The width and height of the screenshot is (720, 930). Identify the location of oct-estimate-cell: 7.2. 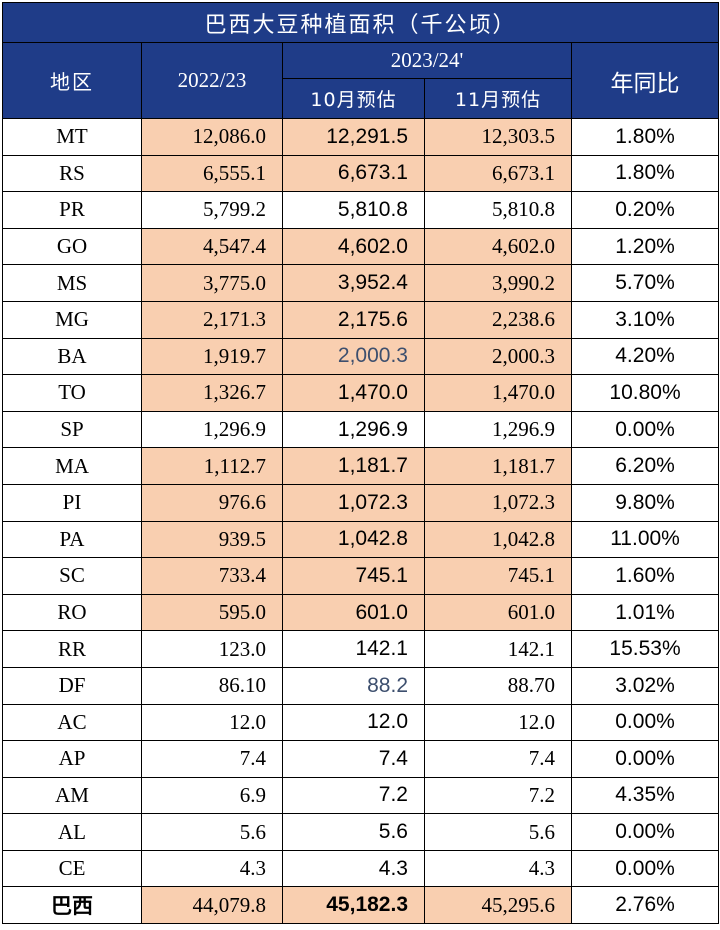
(353, 795).